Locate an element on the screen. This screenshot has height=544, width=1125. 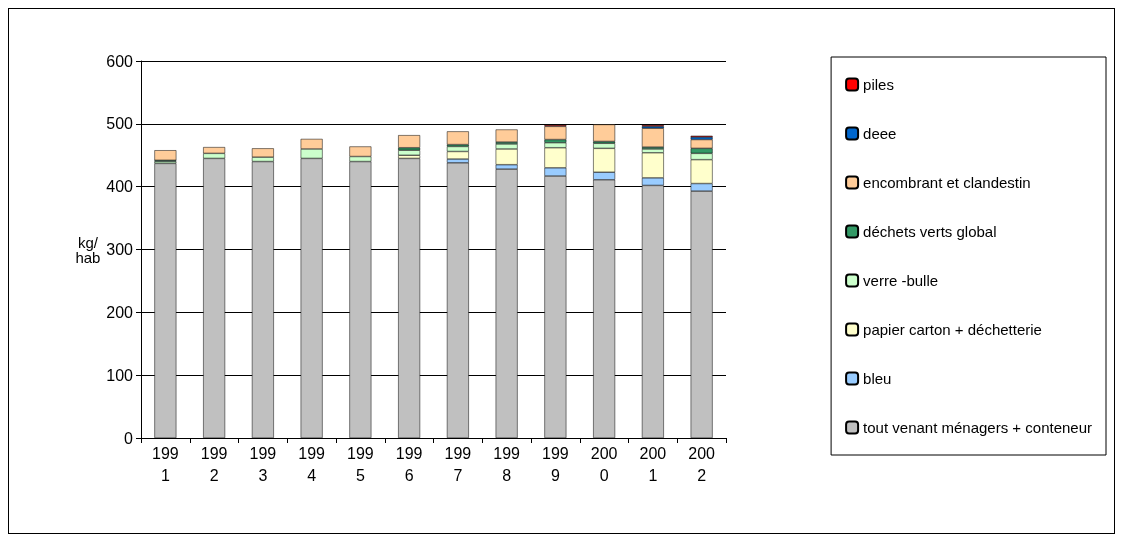
x-tick-label: 2000 is located at coordinates (604, 464).